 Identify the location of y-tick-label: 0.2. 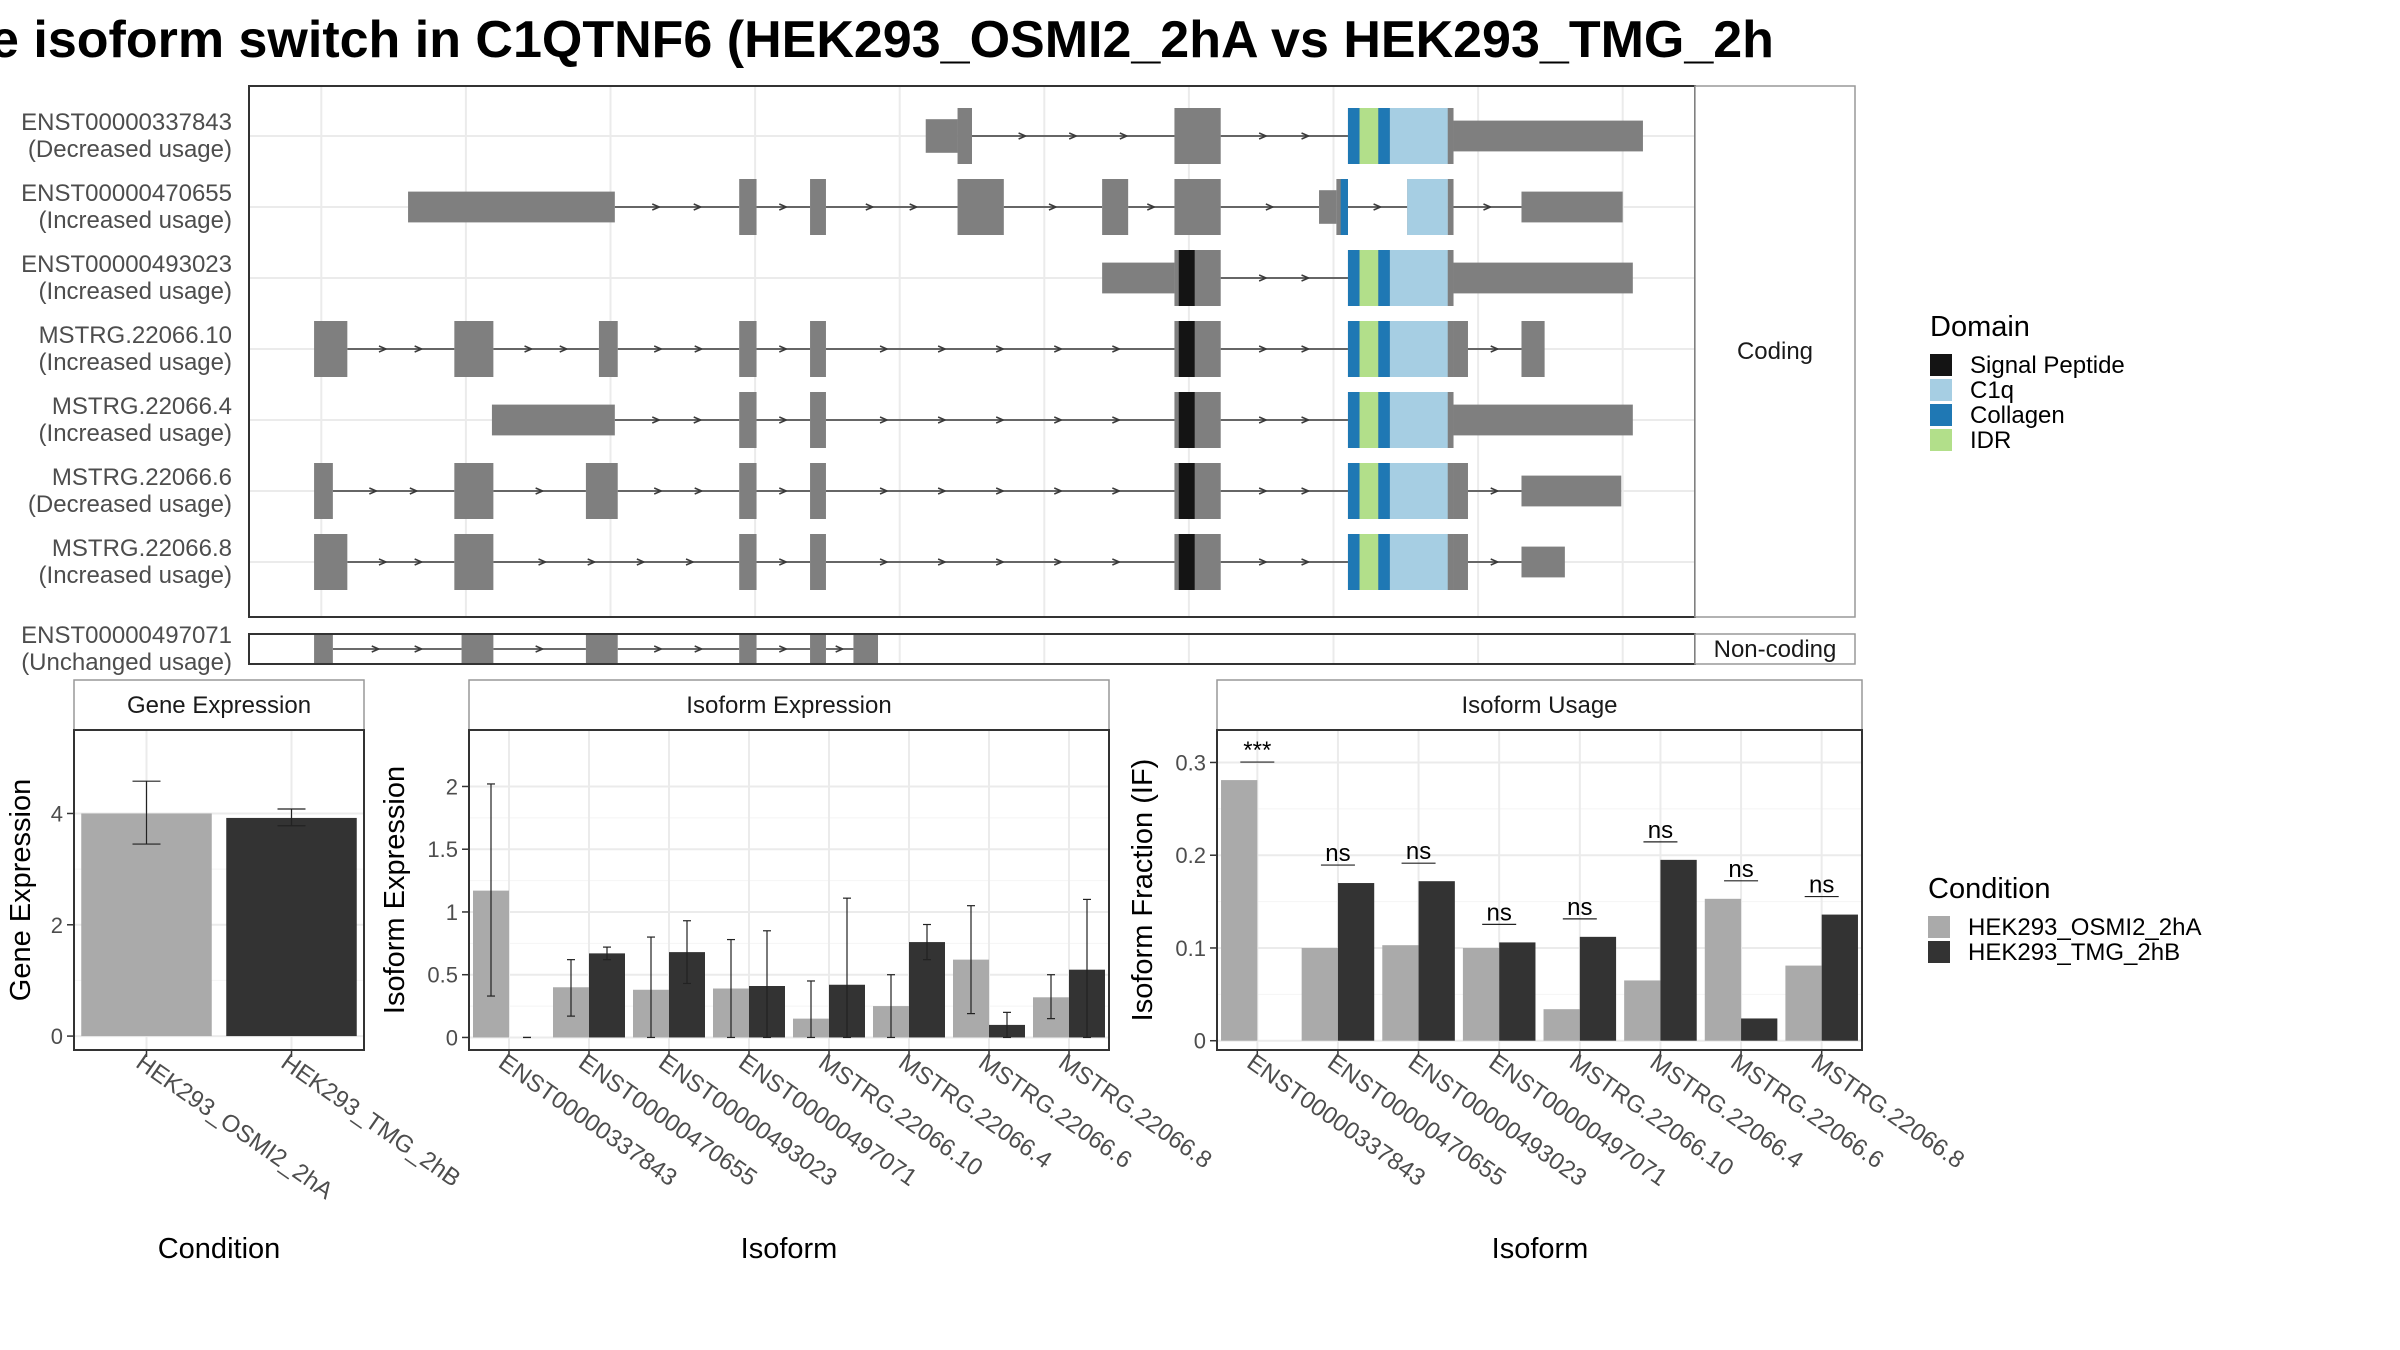
(1190, 855).